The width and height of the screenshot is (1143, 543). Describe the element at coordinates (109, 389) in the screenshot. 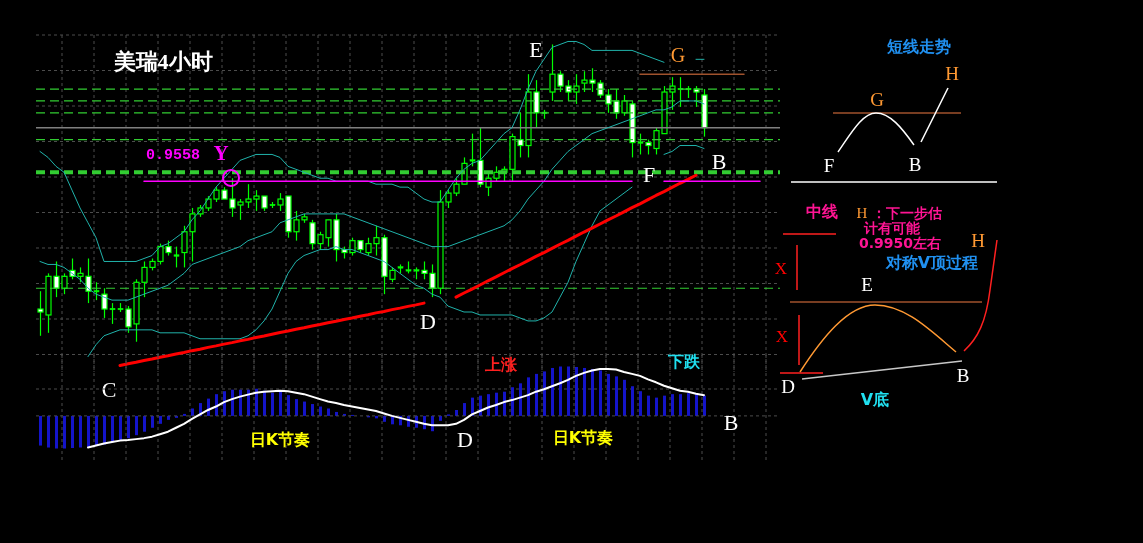

I see `annotation: C` at that location.